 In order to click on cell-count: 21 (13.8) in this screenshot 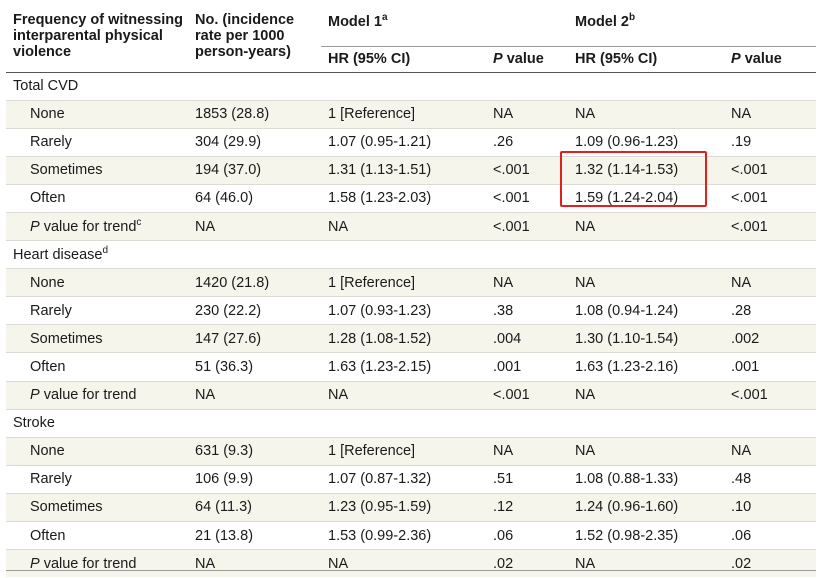, I will do `click(254, 535)`.